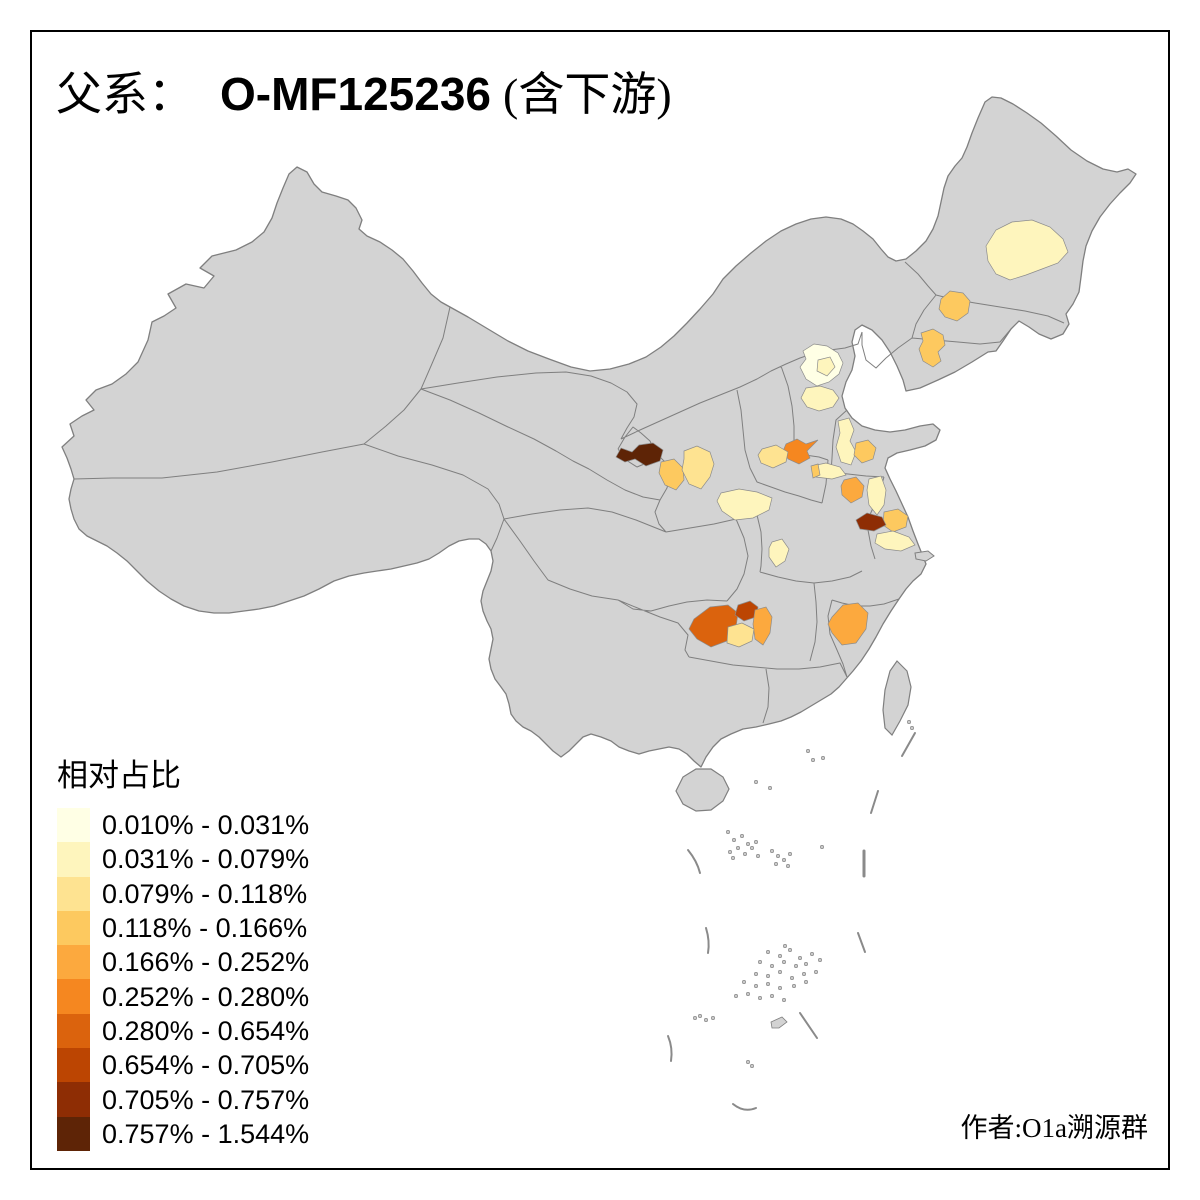  I want to click on legend-item-1: 0.010% - 0.031%, so click(183, 825).